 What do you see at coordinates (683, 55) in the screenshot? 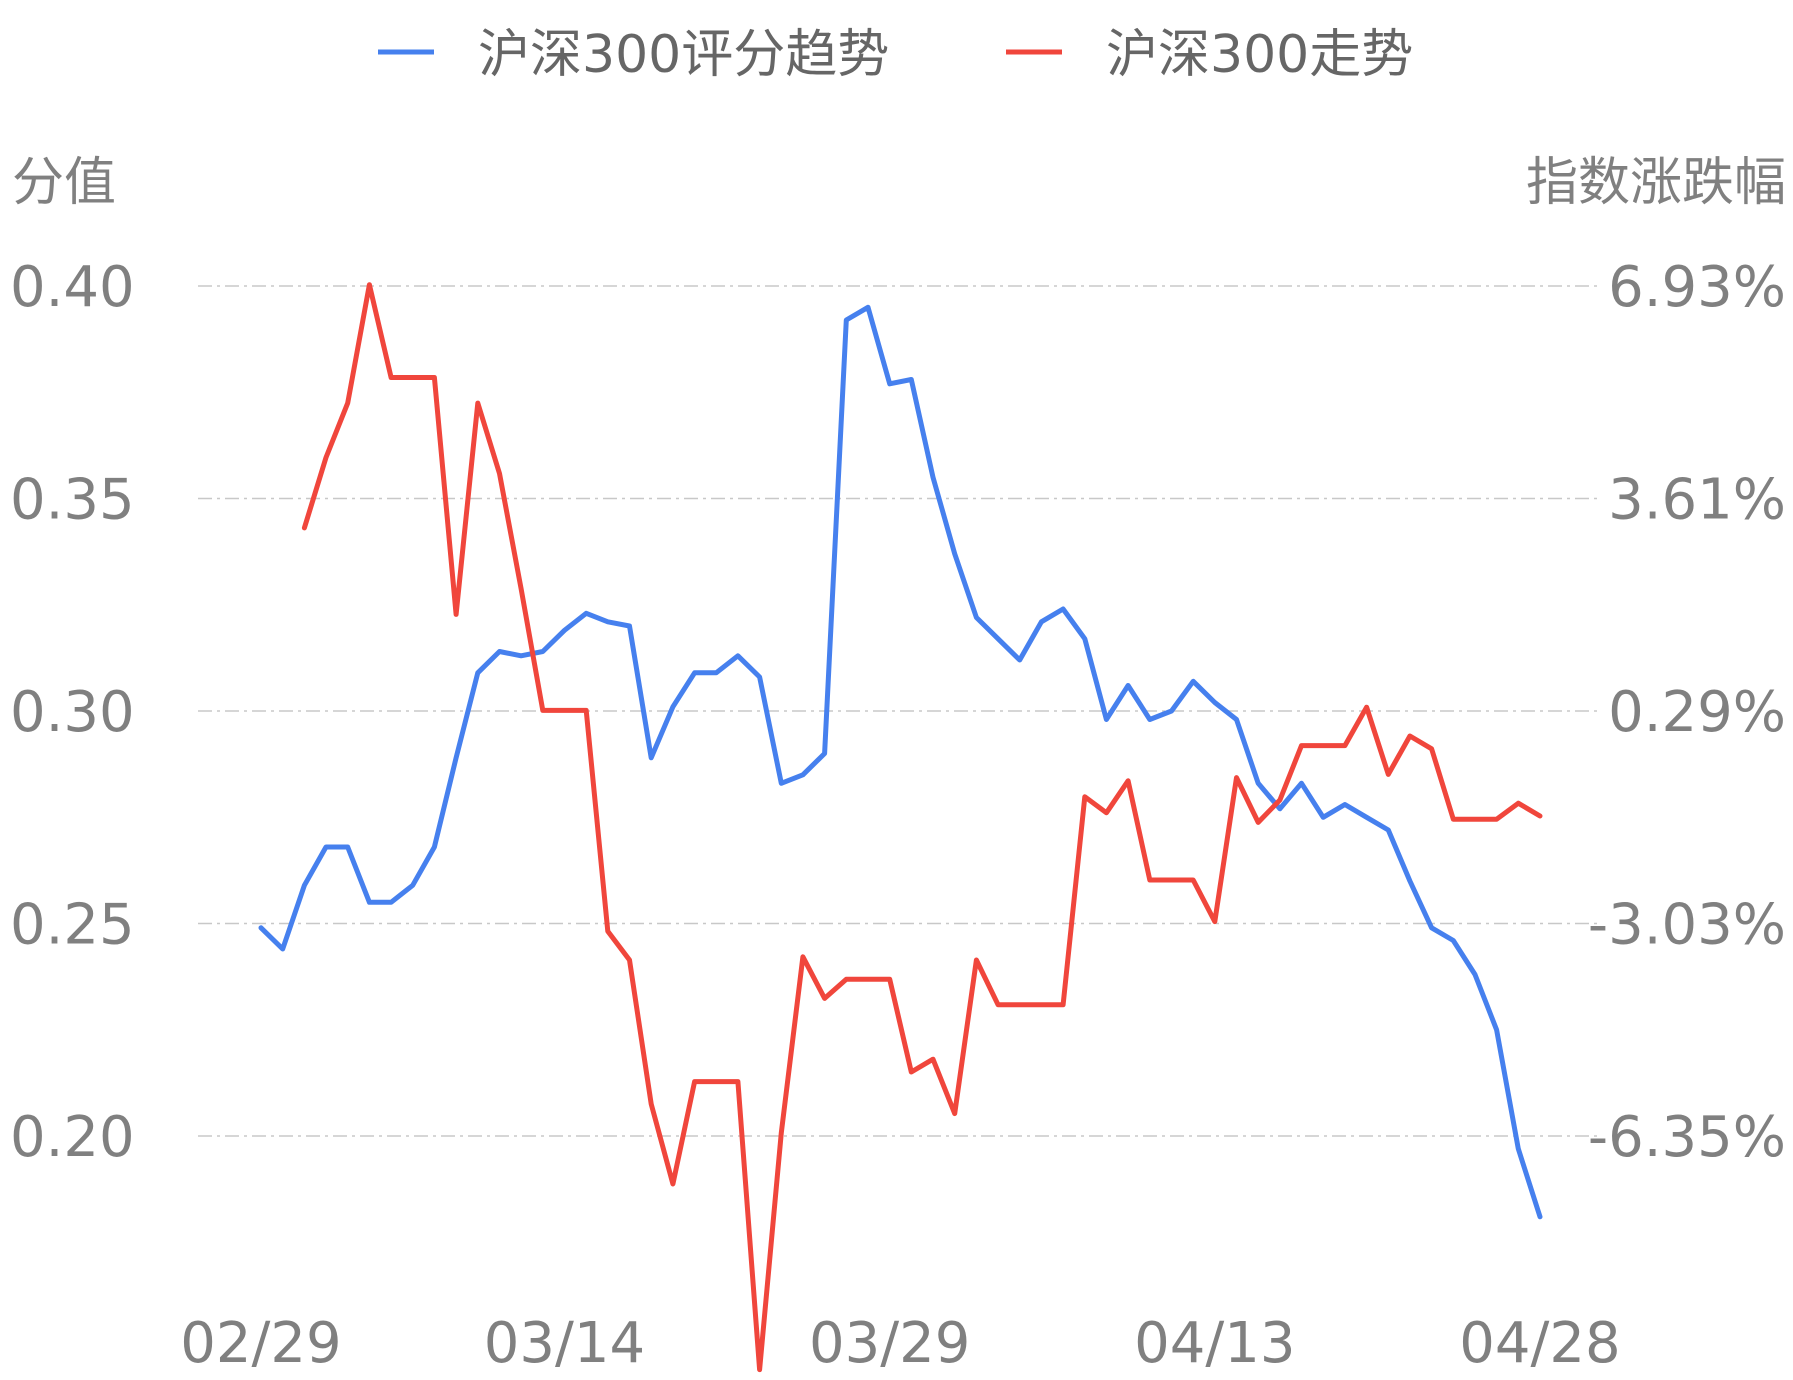
I see `legend-label-score: 沪深300评分趋势` at bounding box center [683, 55].